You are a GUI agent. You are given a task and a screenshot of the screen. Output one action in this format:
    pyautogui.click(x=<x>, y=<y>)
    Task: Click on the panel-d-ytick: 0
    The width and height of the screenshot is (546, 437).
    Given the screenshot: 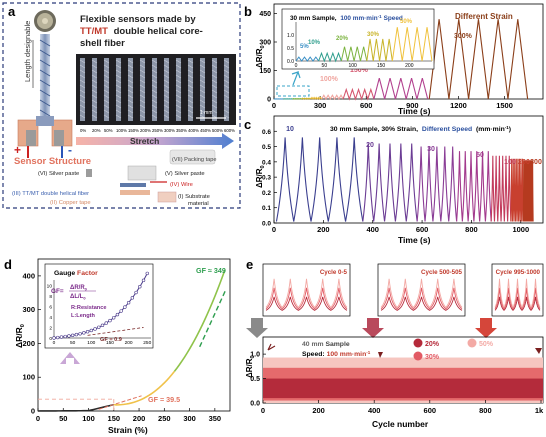 What is the action you would take?
    pyautogui.click(x=33, y=411)
    